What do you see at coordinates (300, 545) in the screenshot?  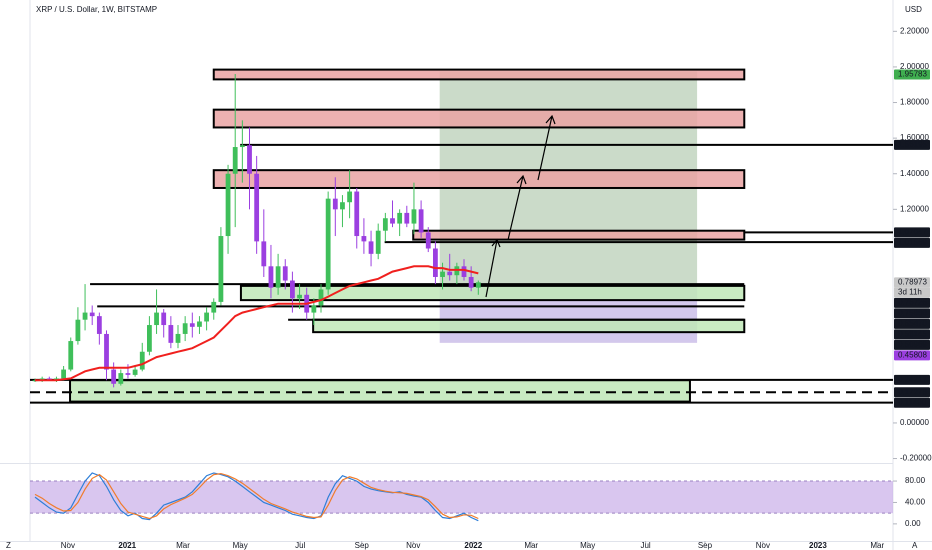 I see `x-tick-label: Jul` at bounding box center [300, 545].